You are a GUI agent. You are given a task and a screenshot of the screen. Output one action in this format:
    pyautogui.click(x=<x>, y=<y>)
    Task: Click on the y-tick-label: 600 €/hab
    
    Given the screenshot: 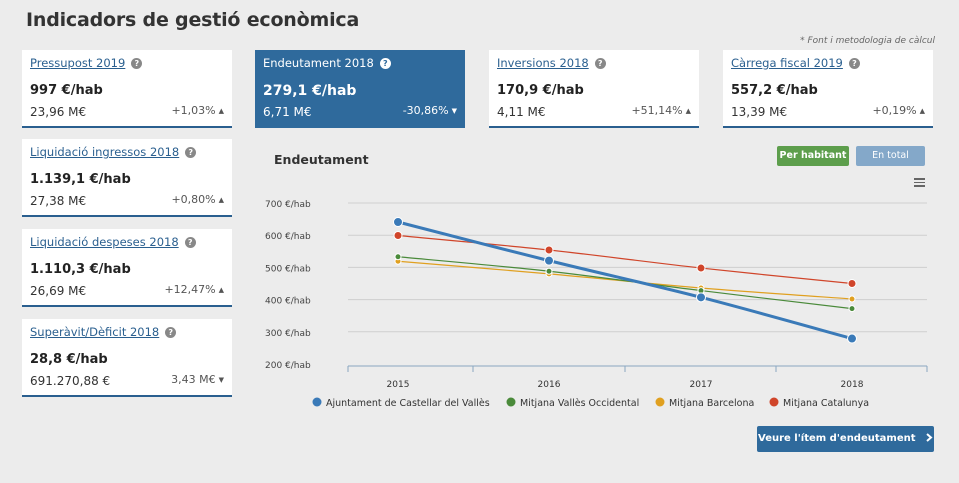 What is the action you would take?
    pyautogui.click(x=288, y=237)
    